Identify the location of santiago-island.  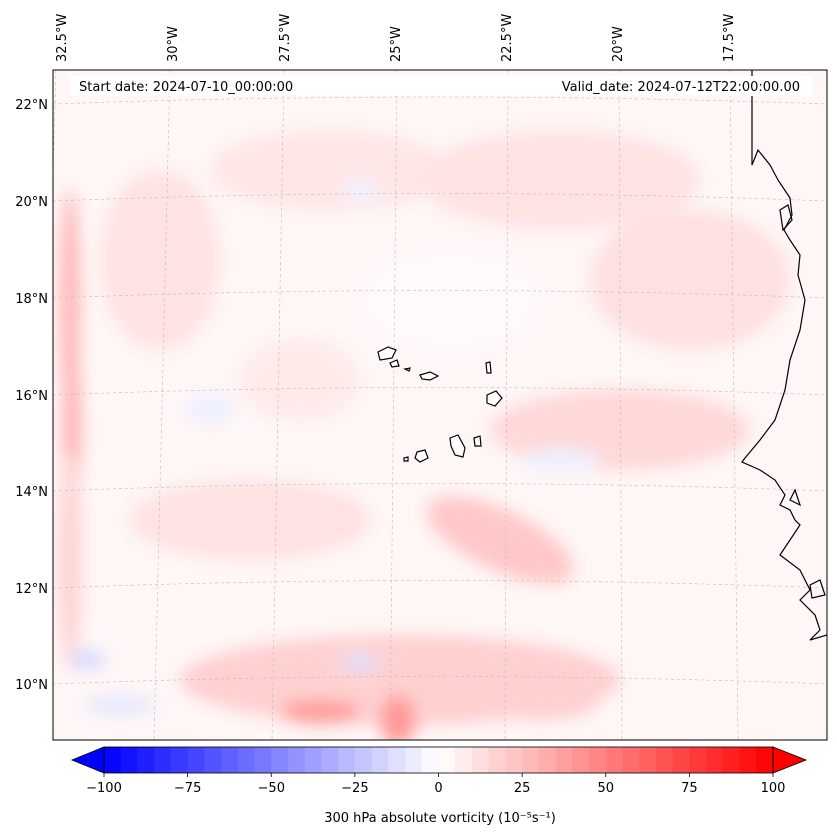
(457, 446).